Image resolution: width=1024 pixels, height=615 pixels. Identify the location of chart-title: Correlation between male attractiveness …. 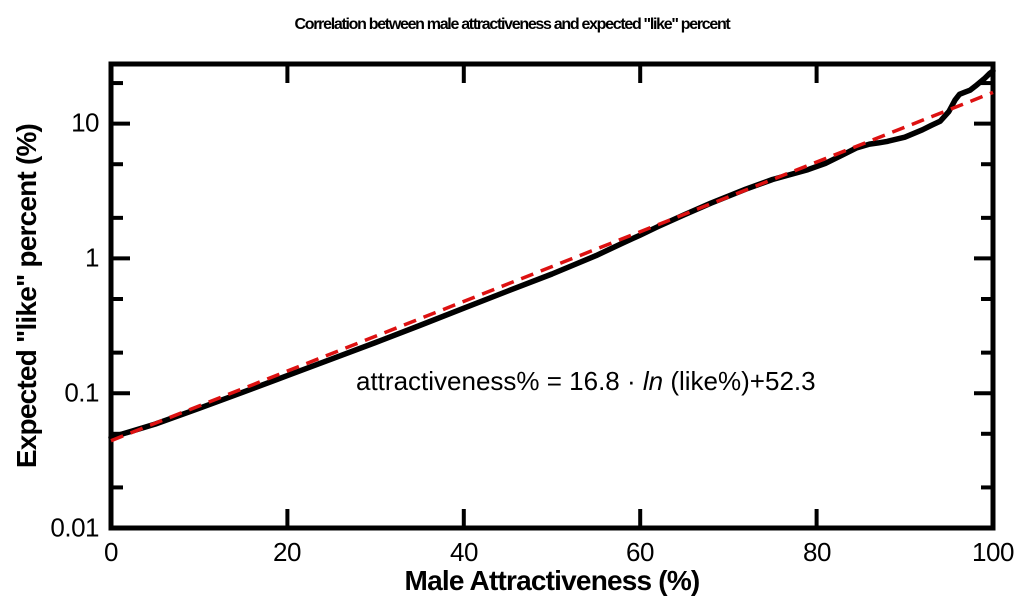
(512, 24).